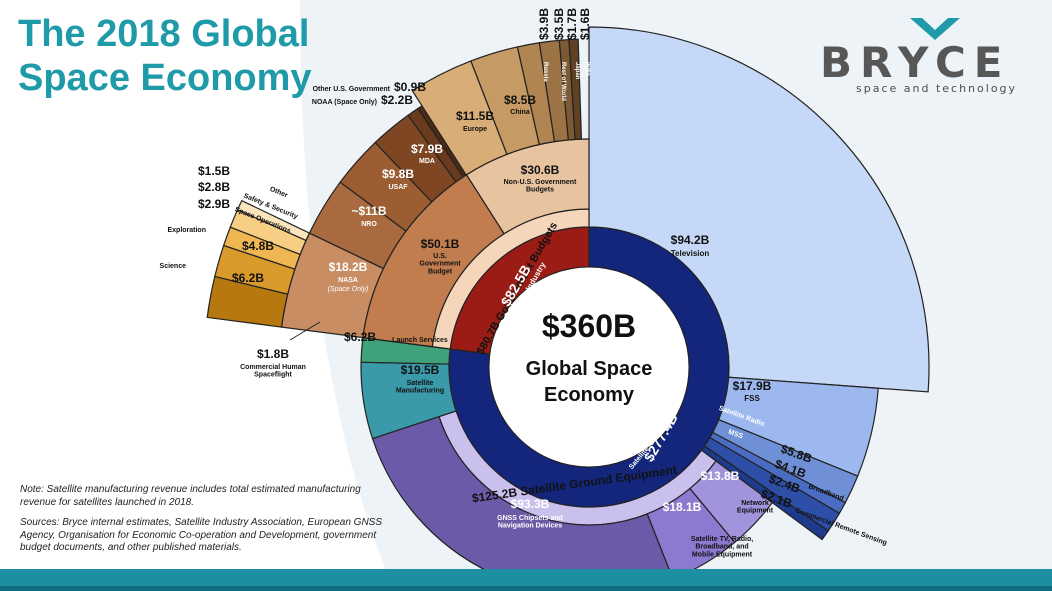 Image resolution: width=1052 pixels, height=591 pixels. I want to click on network-eq-value: $13.8B, so click(720, 476).